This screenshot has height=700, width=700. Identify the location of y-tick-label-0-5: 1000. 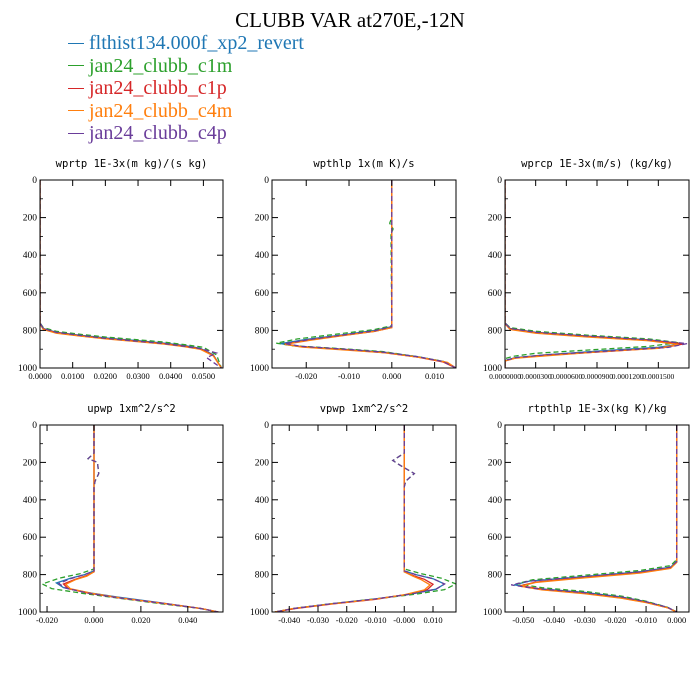
(27, 369).